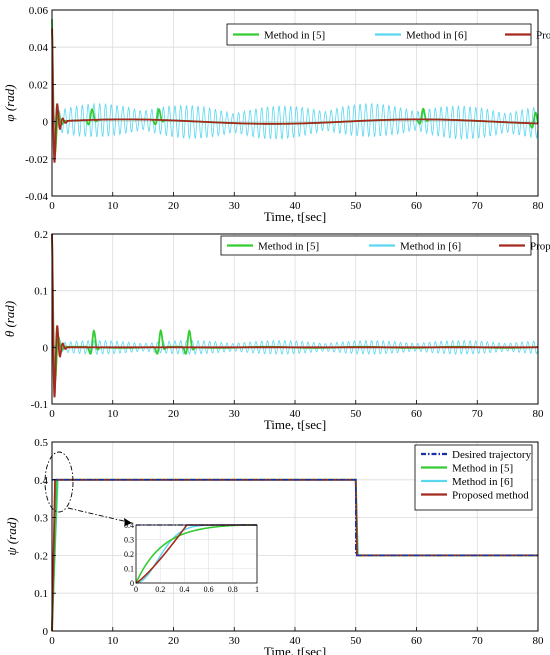  Describe the element at coordinates (36, 160) in the screenshot. I see `y-tick-label: -0.02` at that location.